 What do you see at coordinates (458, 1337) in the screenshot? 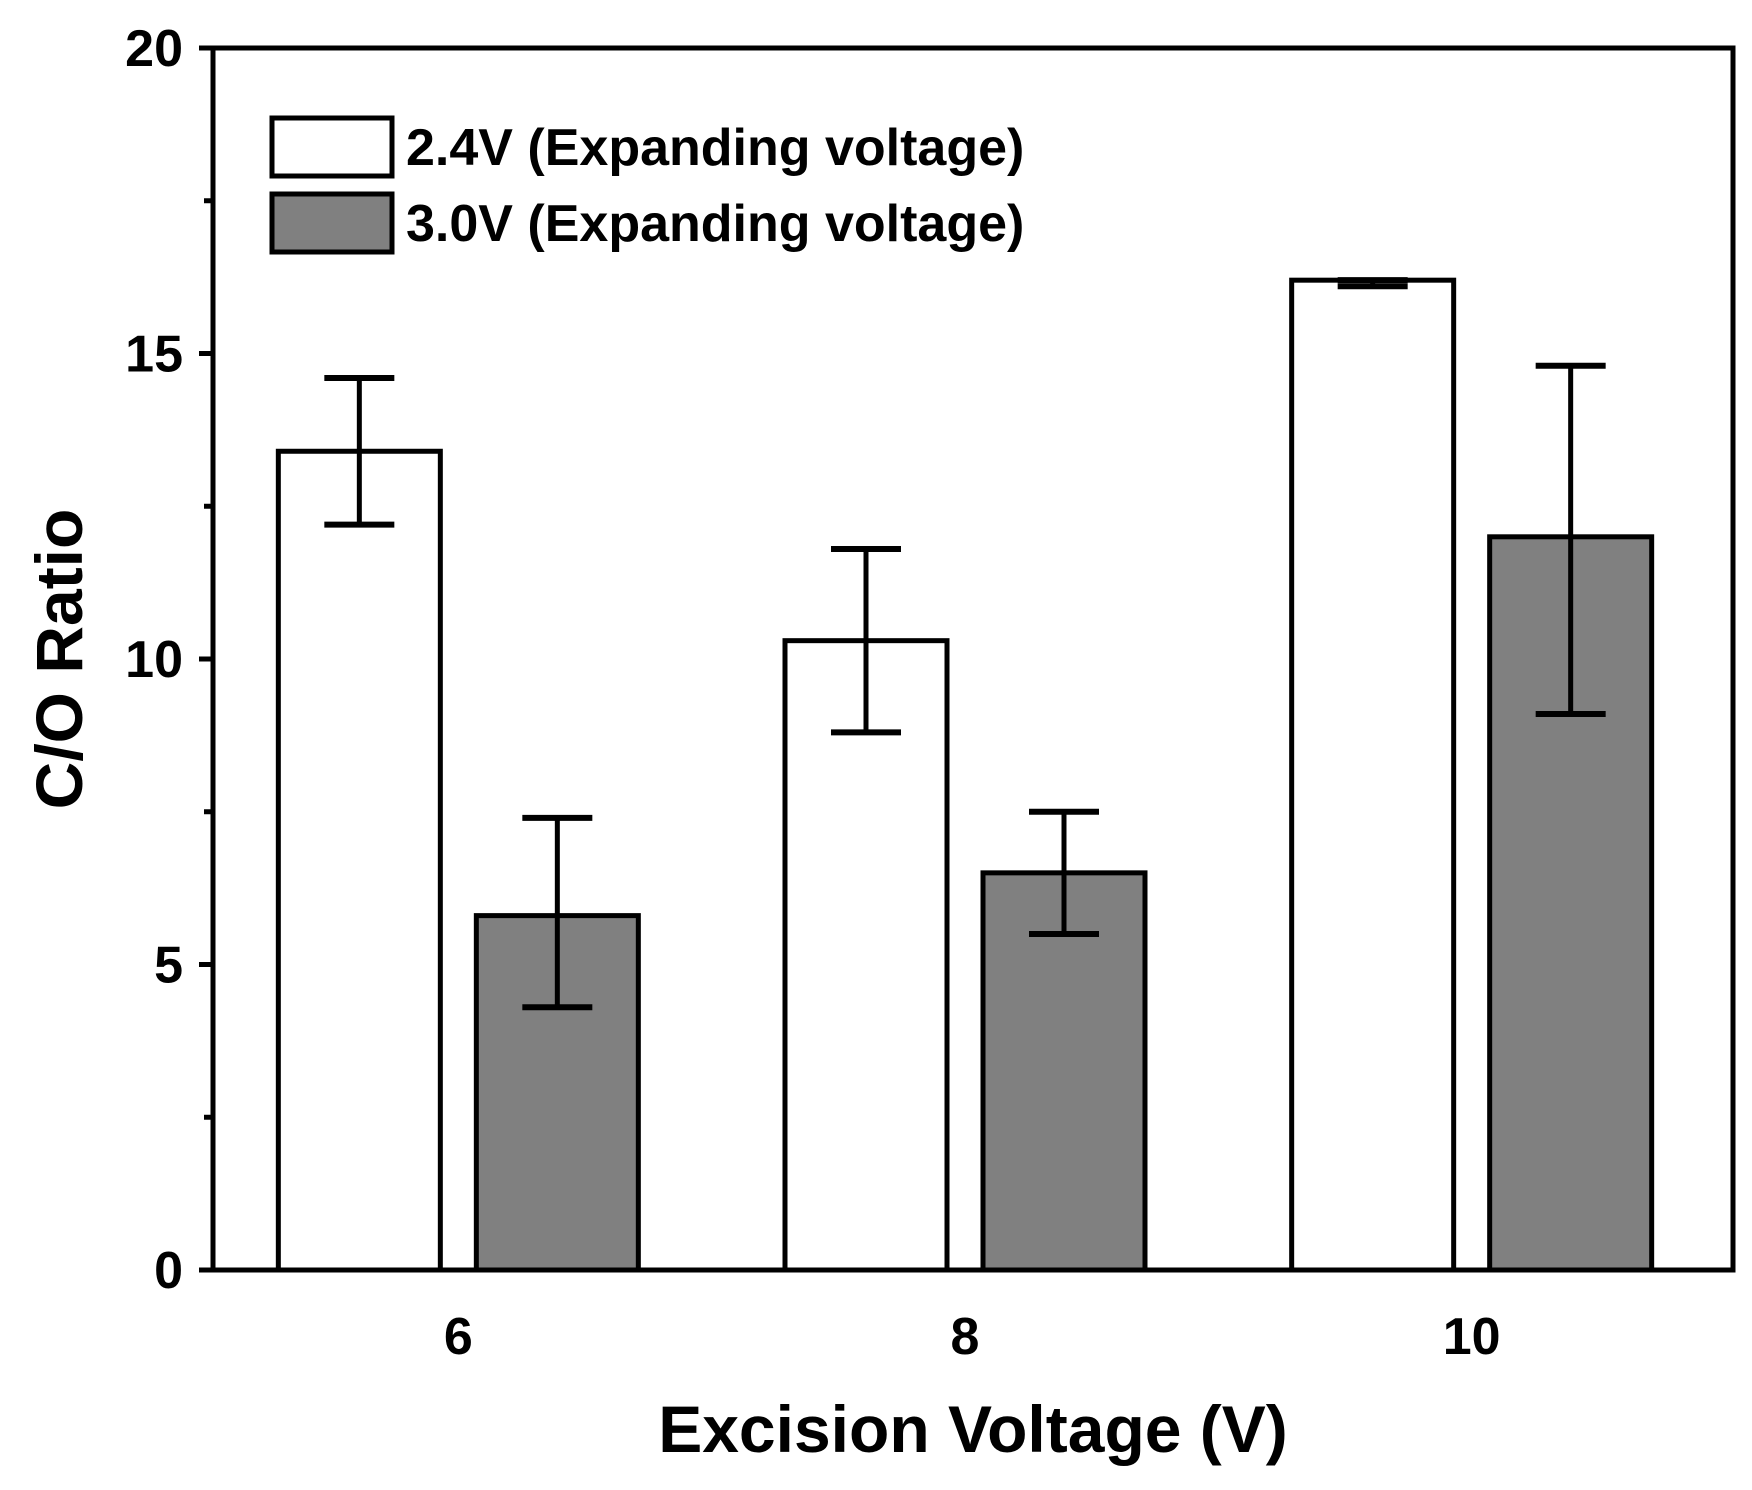
I see `x-tick-label: 6` at bounding box center [458, 1337].